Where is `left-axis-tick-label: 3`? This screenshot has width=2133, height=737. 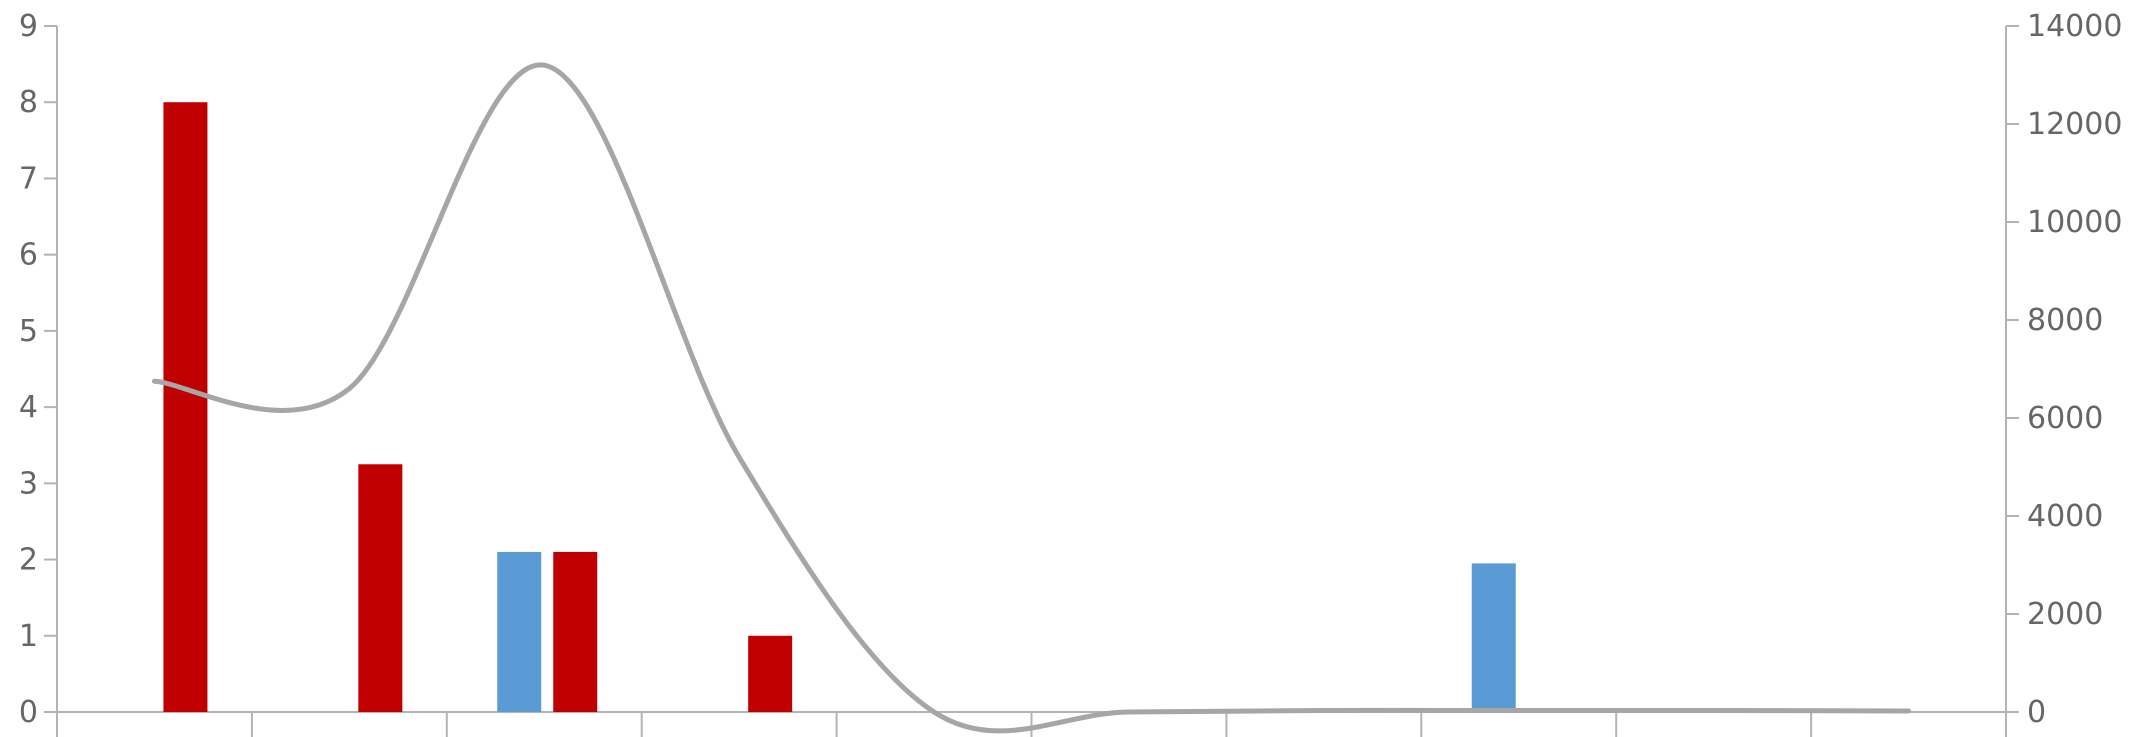 left-axis-tick-label: 3 is located at coordinates (28, 483).